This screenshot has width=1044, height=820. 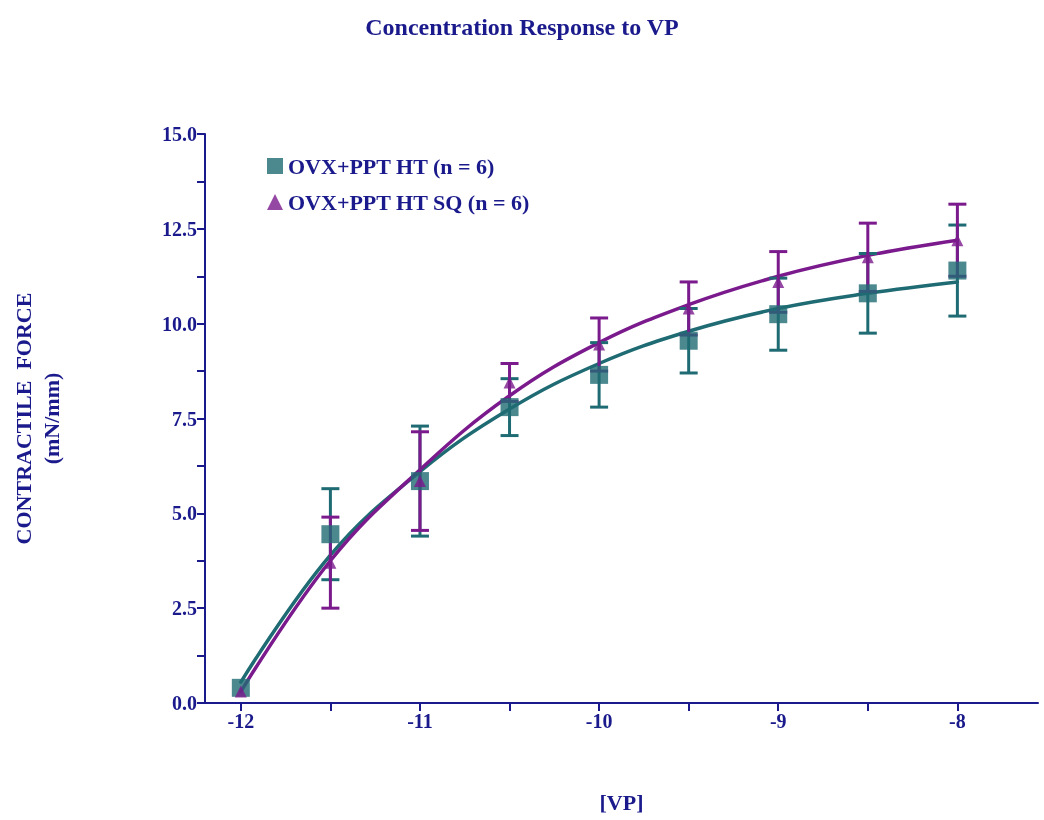 I want to click on legend-label: OVX+PPT HT SQ (n = 6), so click(x=409, y=202).